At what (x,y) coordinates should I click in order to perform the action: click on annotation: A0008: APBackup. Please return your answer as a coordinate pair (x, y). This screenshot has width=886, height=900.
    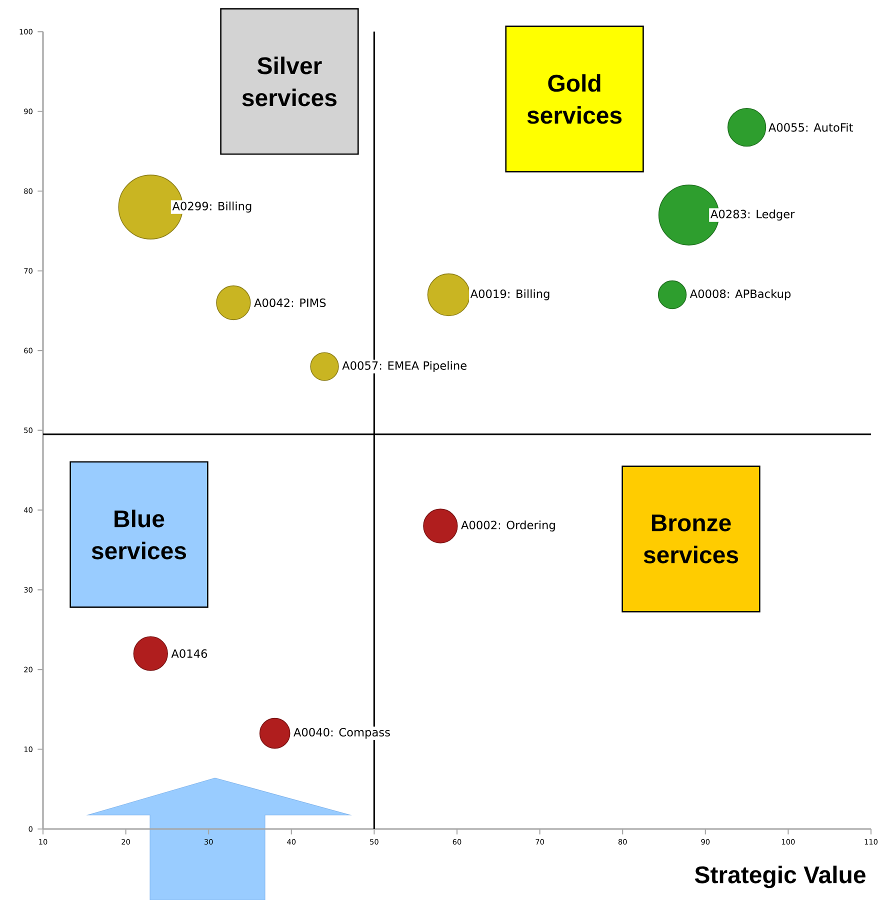
    Looking at the image, I should click on (740, 294).